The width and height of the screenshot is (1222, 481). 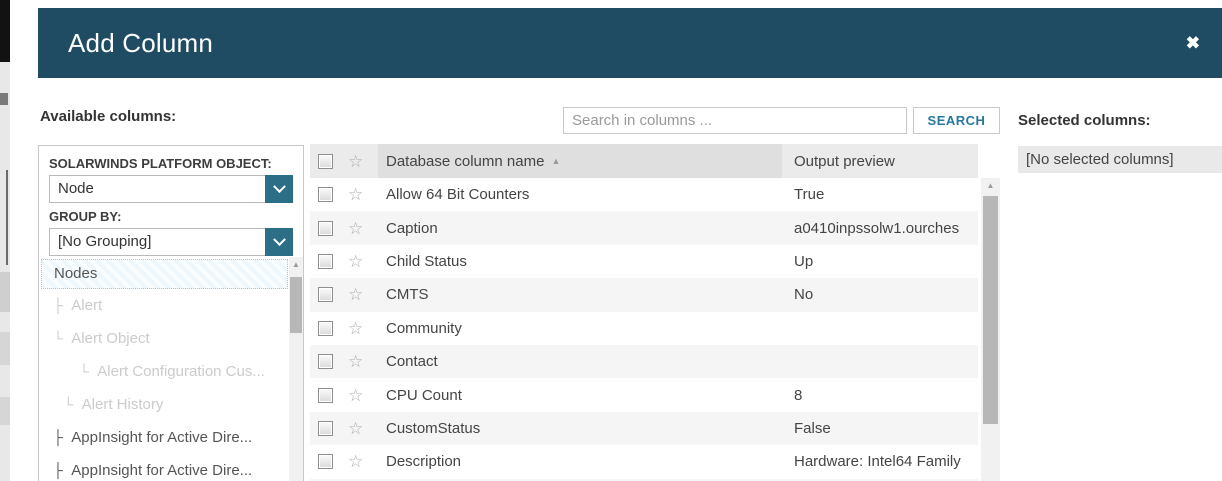 What do you see at coordinates (85, 216) in the screenshot?
I see `group-by-label: GROUP BY:` at bounding box center [85, 216].